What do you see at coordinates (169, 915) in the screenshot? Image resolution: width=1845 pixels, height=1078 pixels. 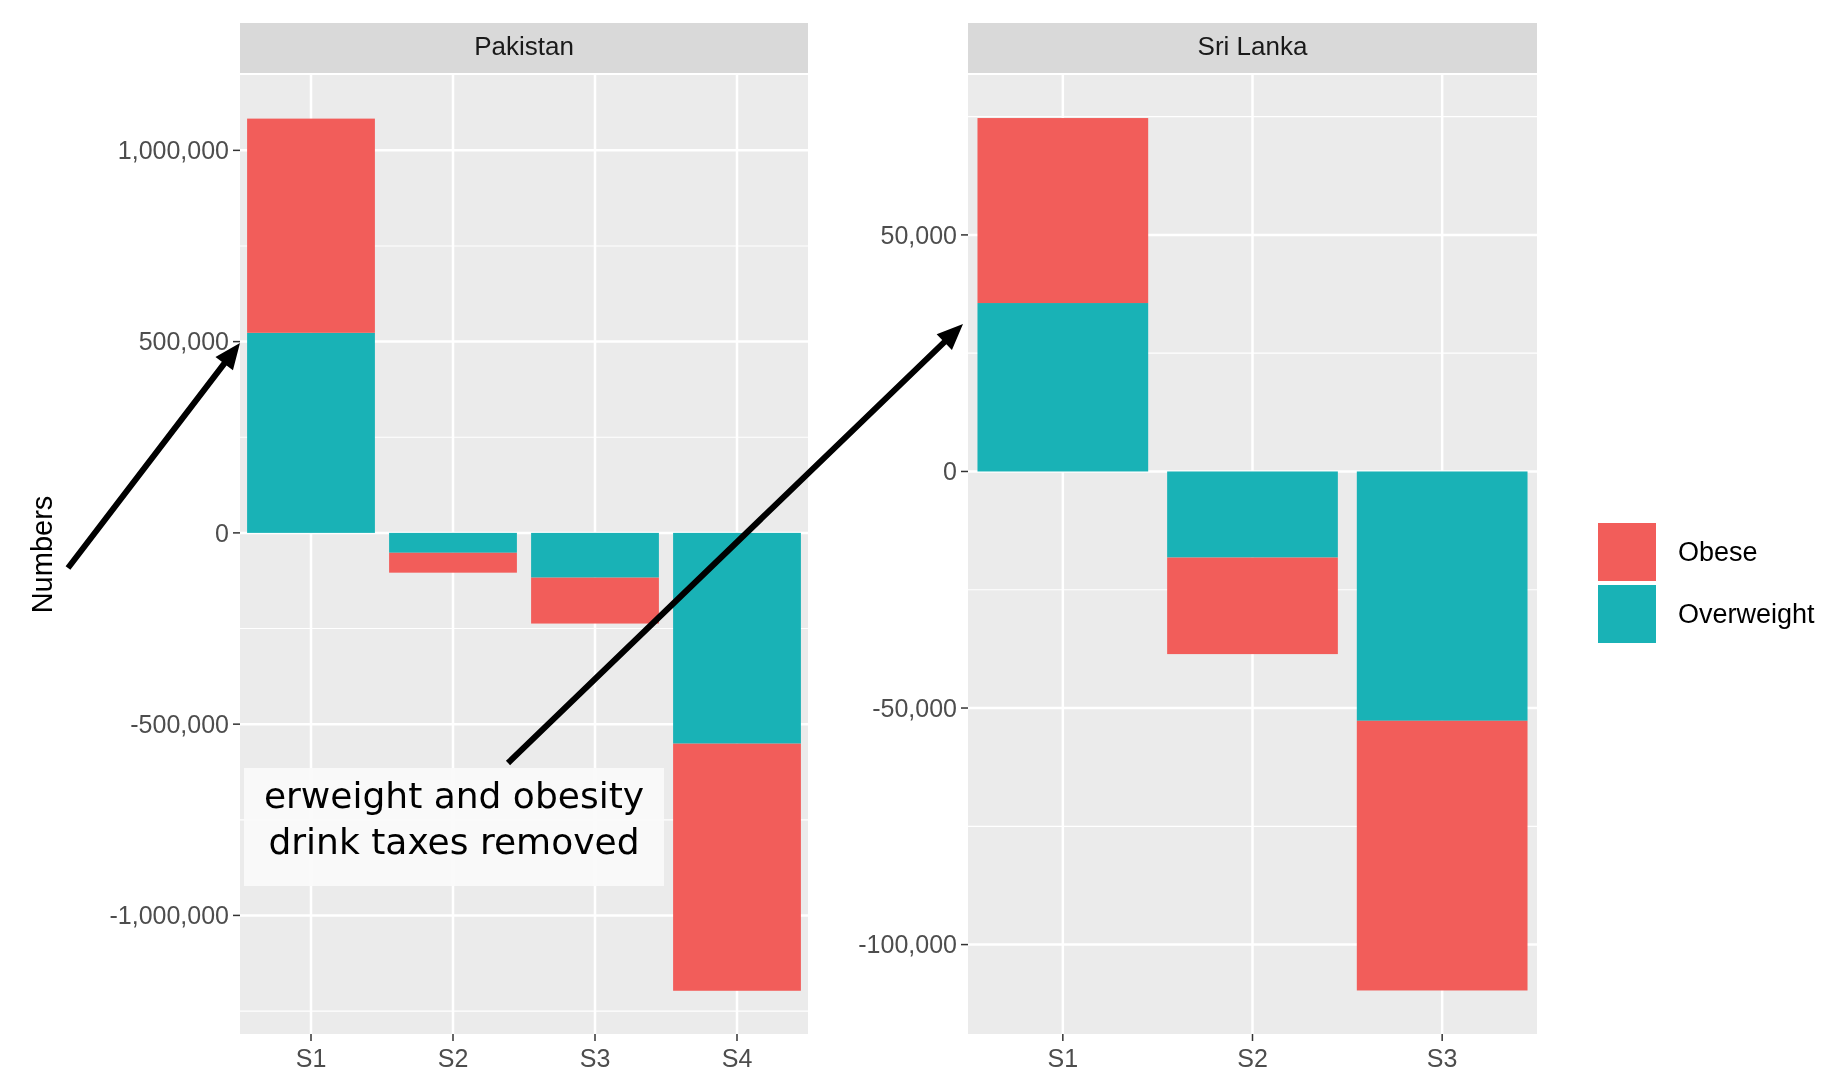 I see `y-tick-label: -1,000,000` at bounding box center [169, 915].